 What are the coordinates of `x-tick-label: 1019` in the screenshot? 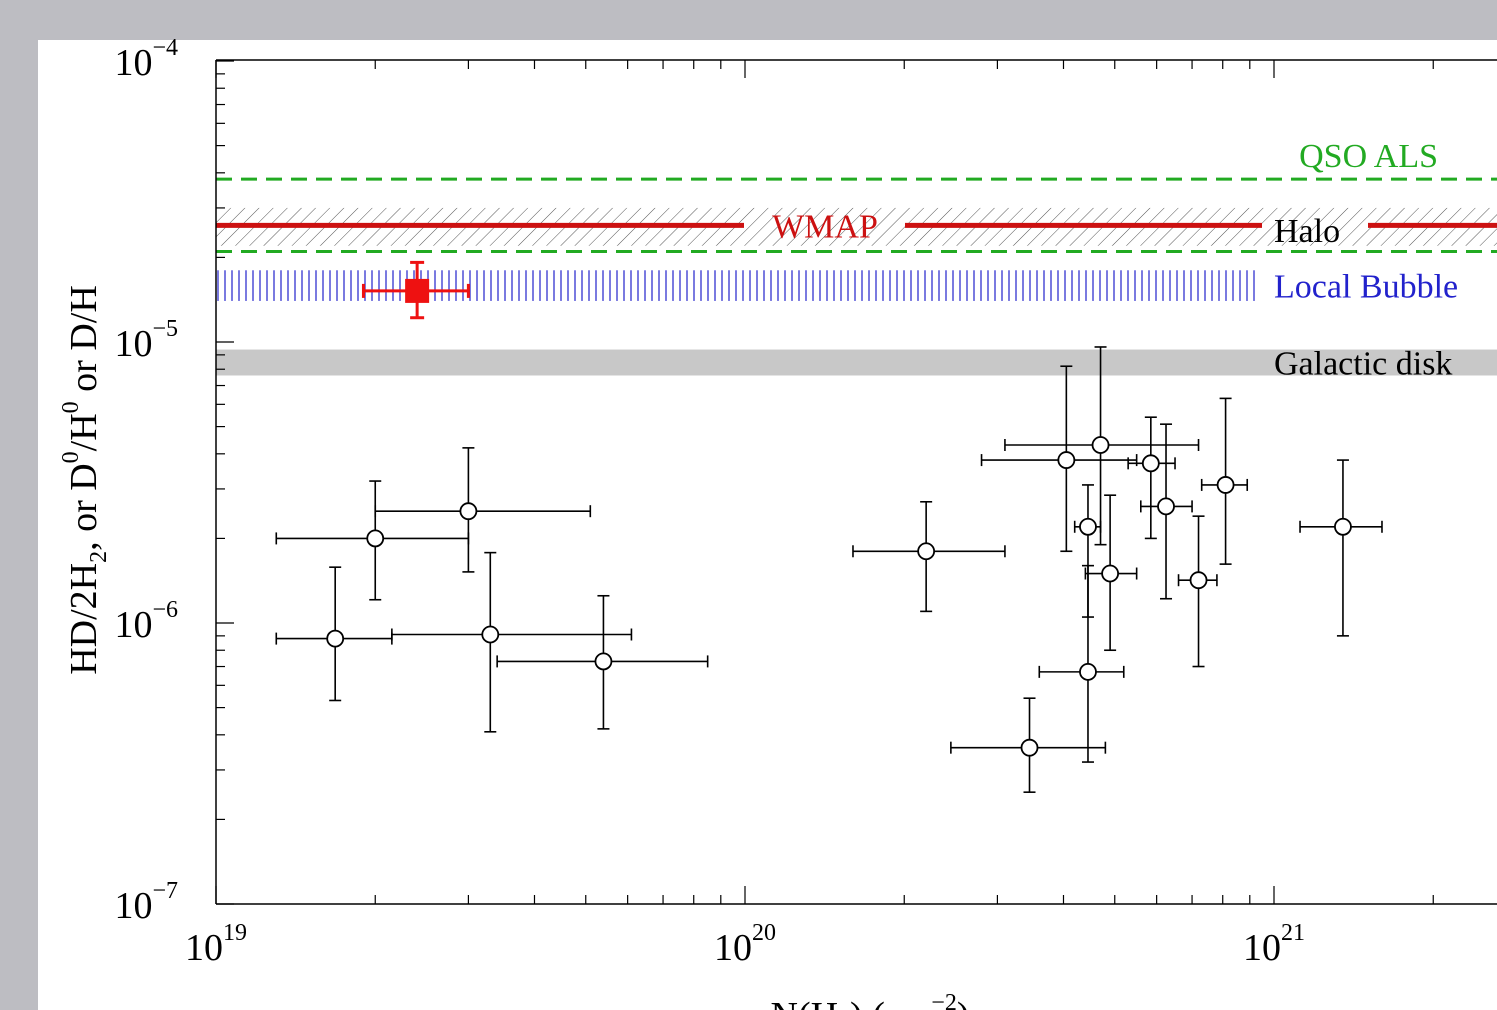 It's located at (216, 944).